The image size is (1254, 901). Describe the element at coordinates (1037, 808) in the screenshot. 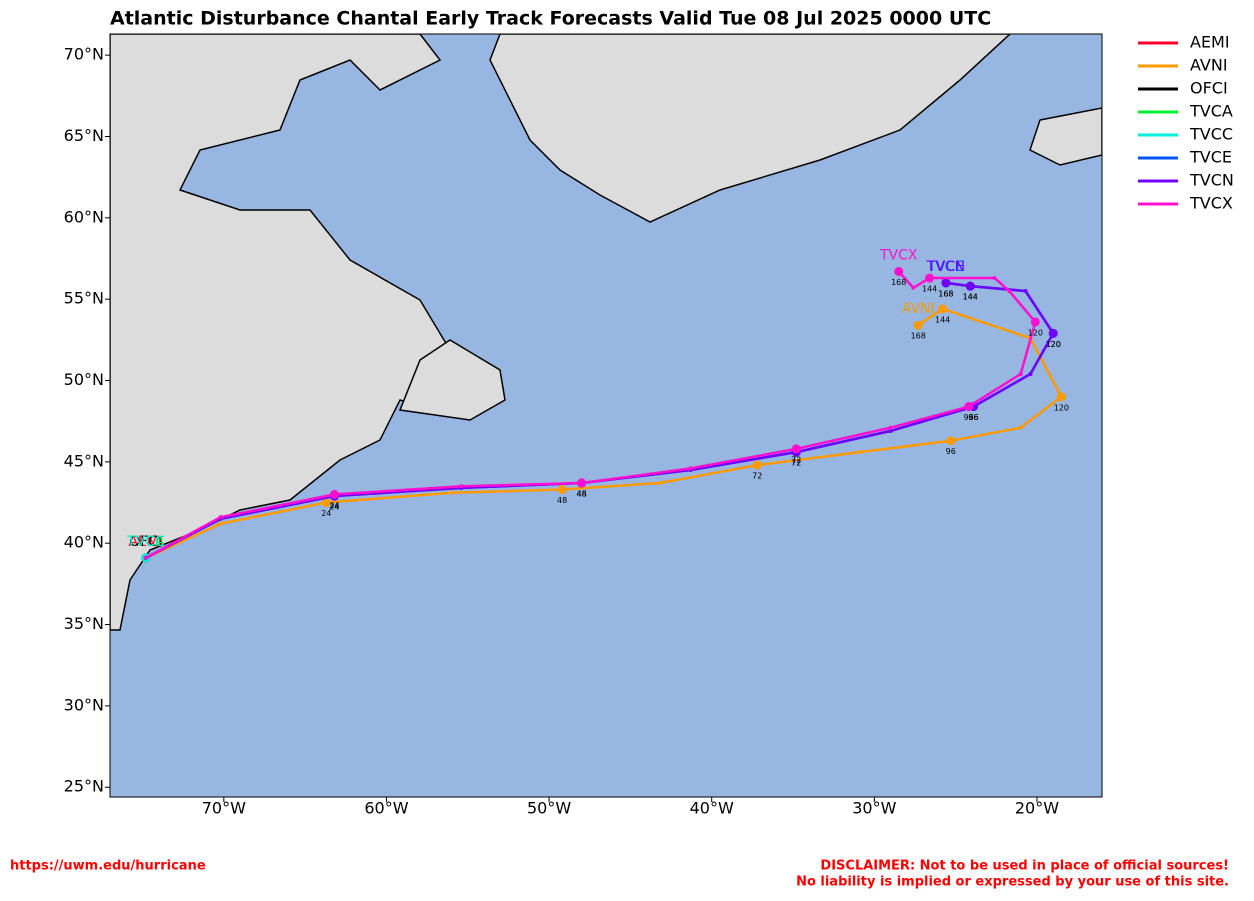

I see `x-tick-label: 20°W` at that location.